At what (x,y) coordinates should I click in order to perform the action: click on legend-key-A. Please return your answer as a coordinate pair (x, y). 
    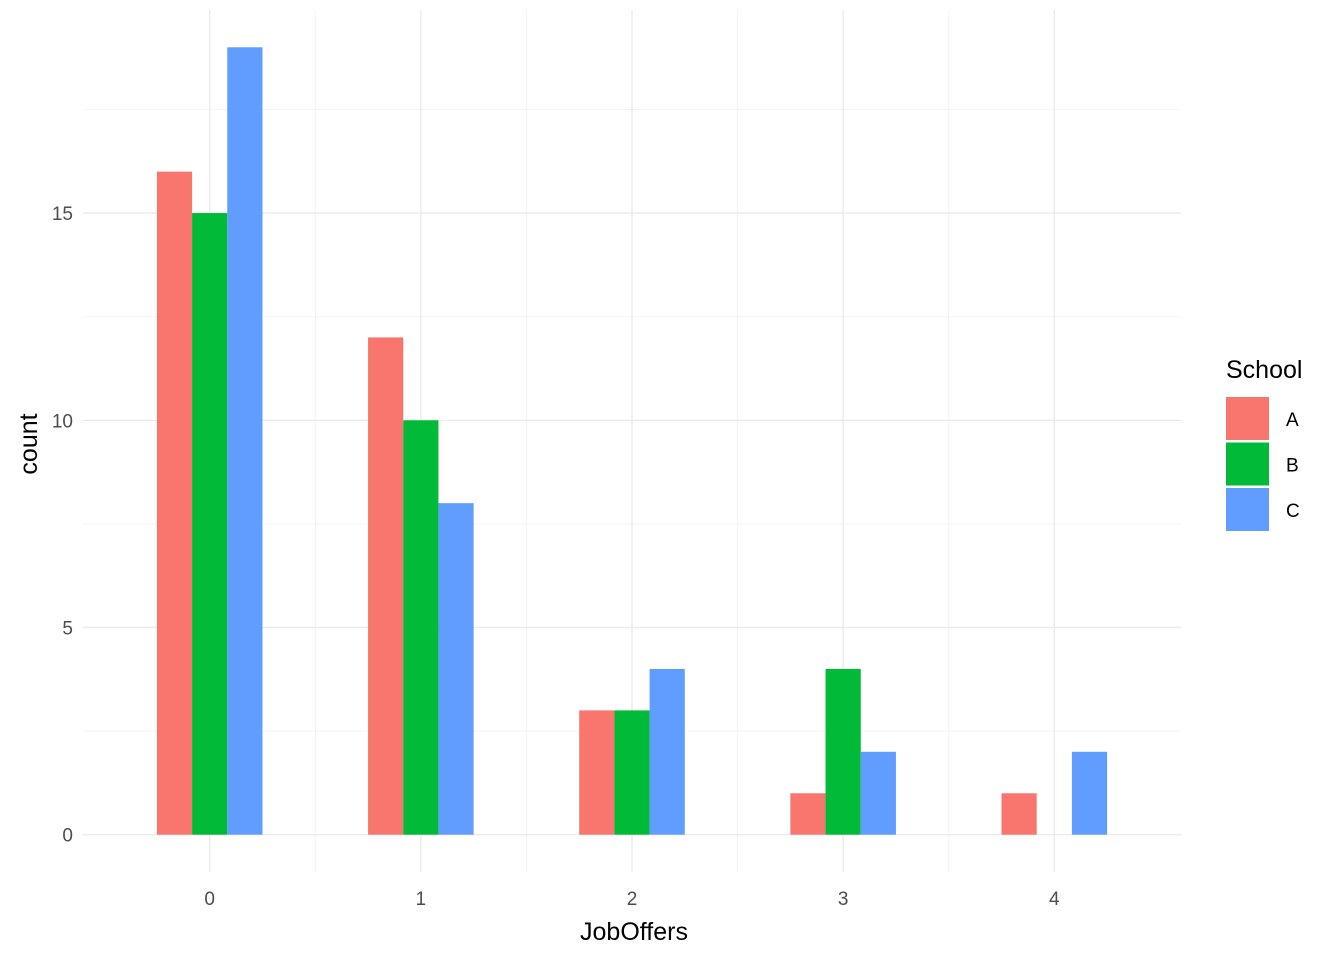
    Looking at the image, I should click on (1247, 418).